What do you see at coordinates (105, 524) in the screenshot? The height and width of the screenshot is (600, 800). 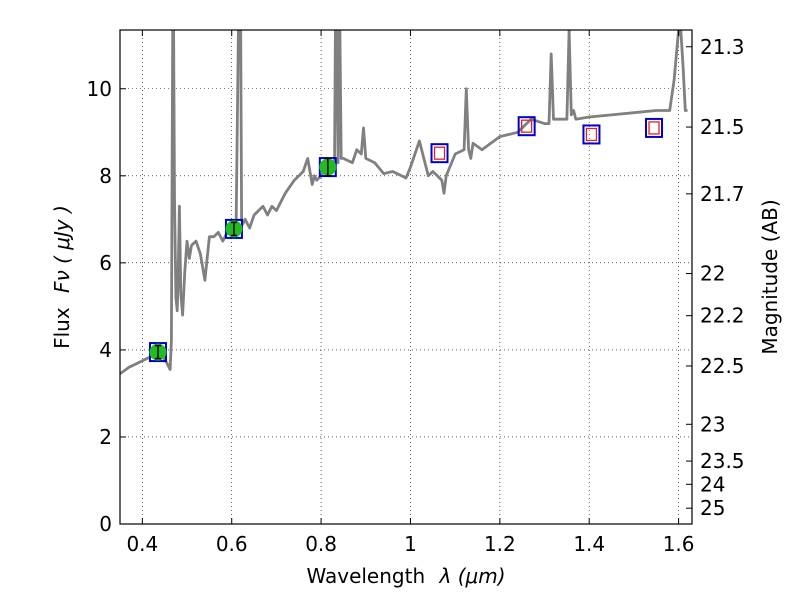 I see `y-tick-label: 0` at bounding box center [105, 524].